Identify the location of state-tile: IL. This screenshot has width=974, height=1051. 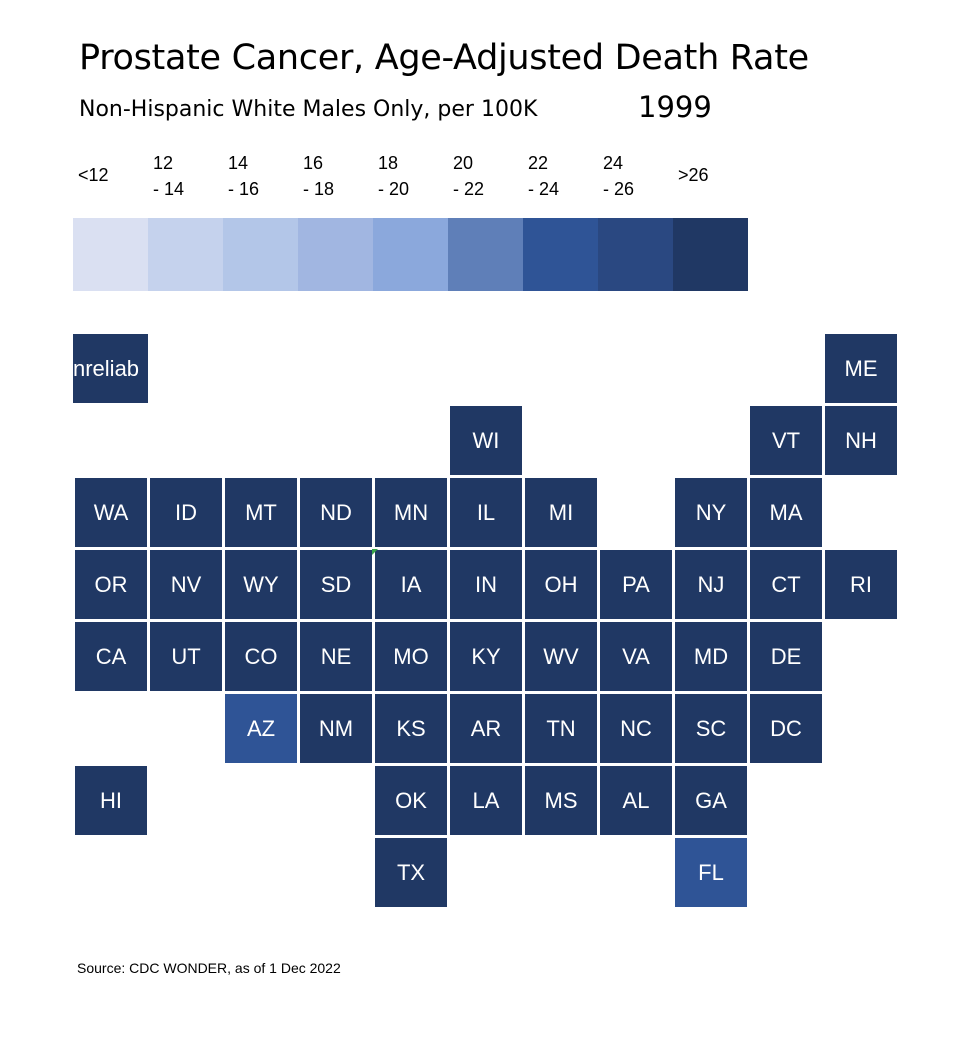
(486, 512).